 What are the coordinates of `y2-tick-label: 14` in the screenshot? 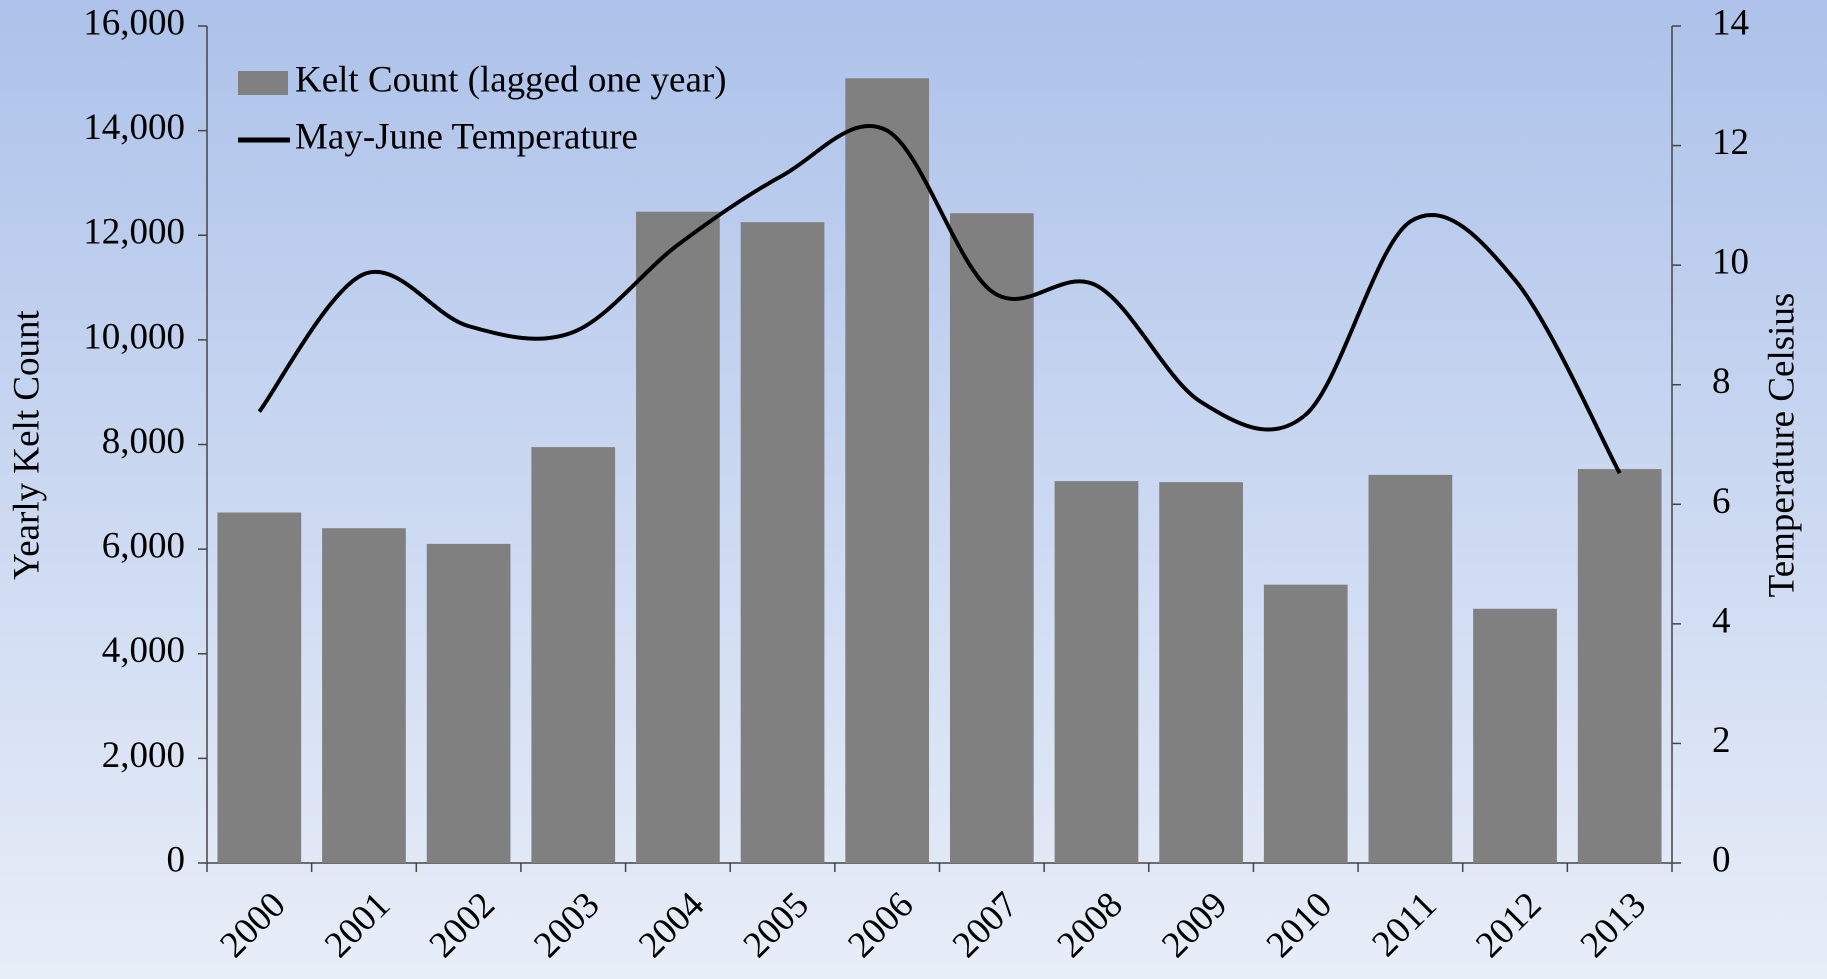 It's located at (1730, 22).